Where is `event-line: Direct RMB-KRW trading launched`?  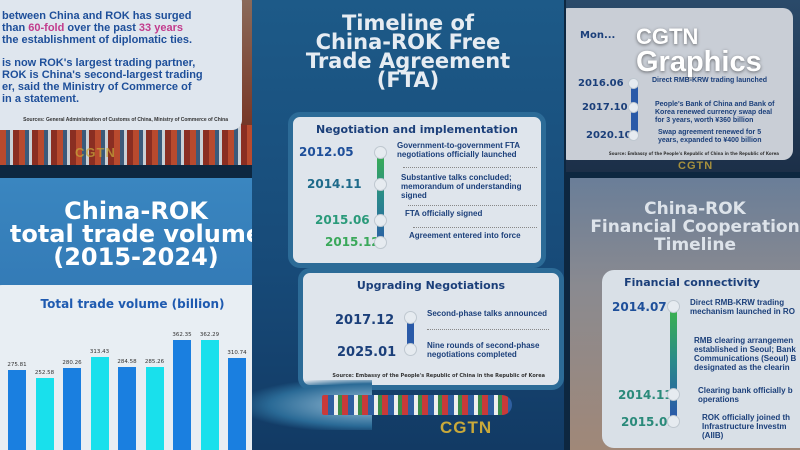
event-line: Direct RMB-KRW trading launched is located at coordinates (709, 80).